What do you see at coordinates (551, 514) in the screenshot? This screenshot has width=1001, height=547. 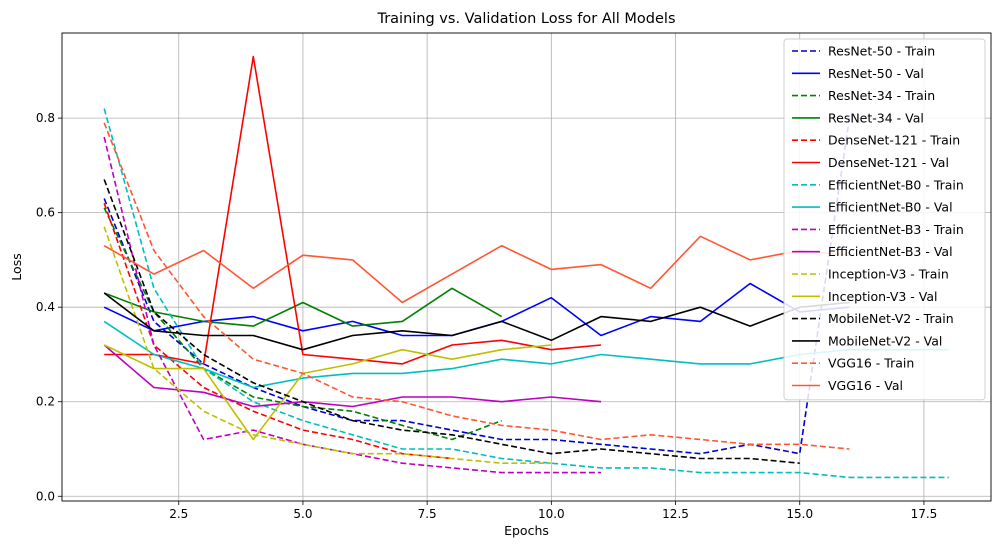 I see `x-tick-label: 10.0` at bounding box center [551, 514].